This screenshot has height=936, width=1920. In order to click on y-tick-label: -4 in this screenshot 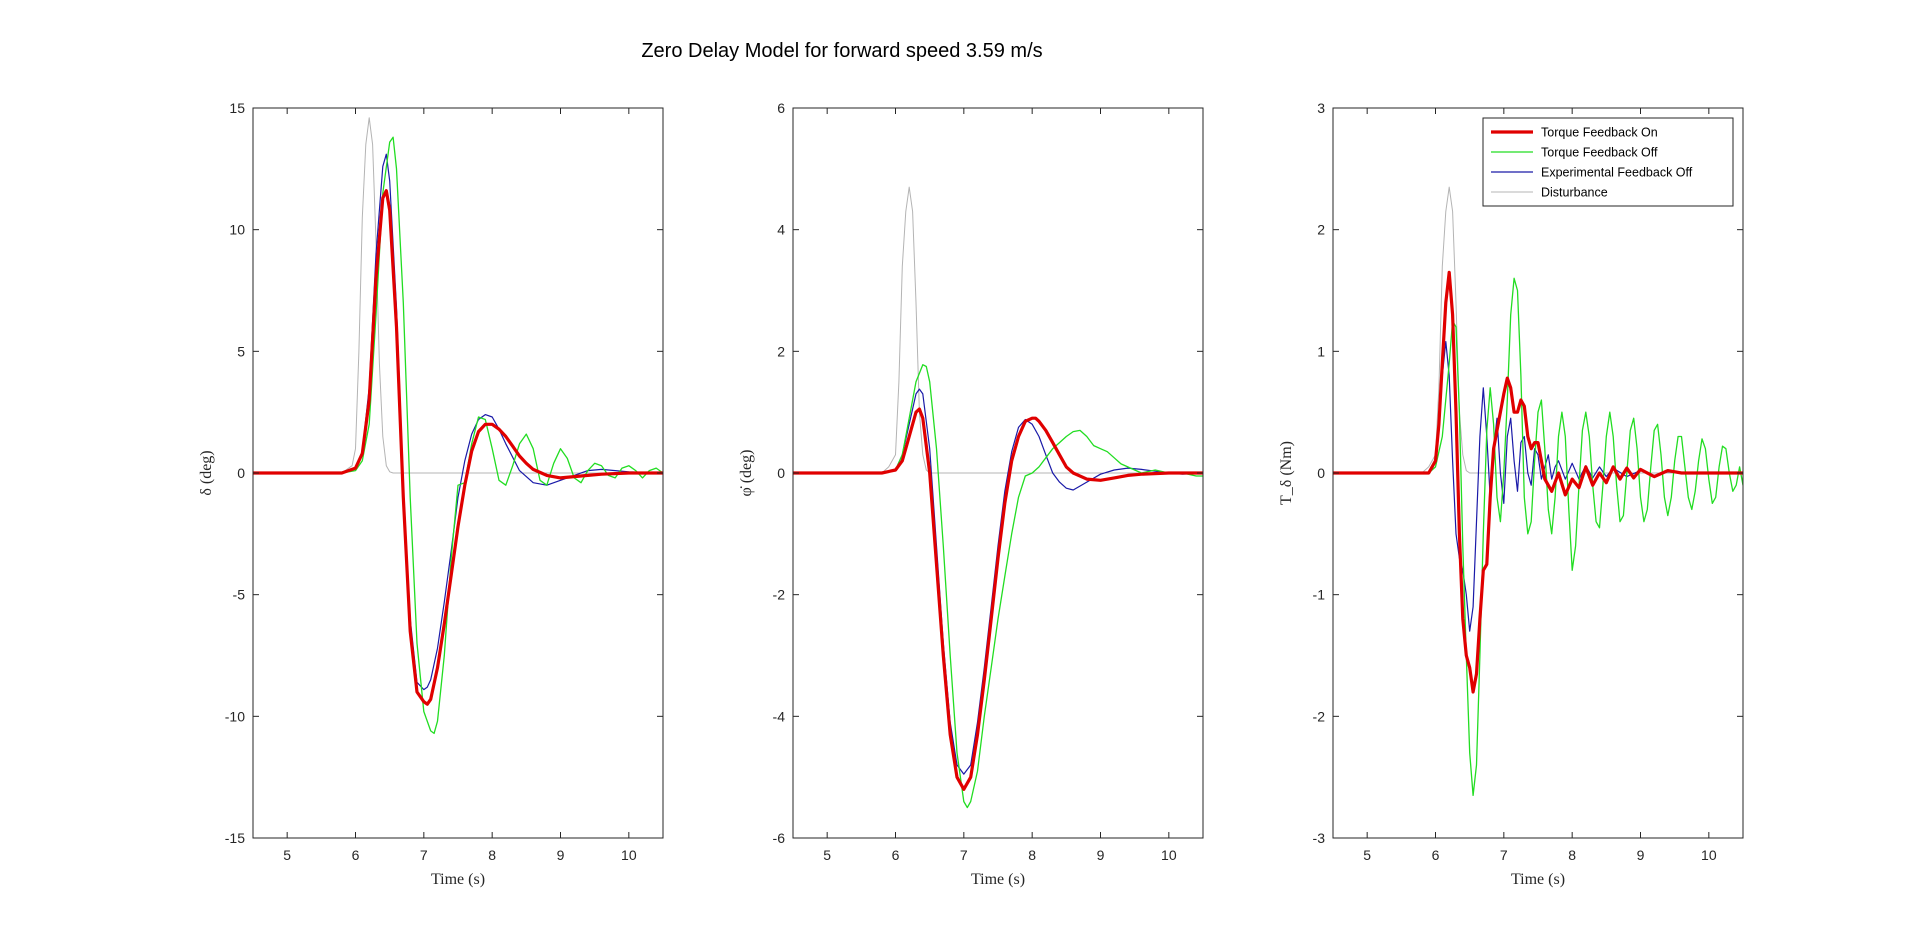, I will do `click(779, 716)`.